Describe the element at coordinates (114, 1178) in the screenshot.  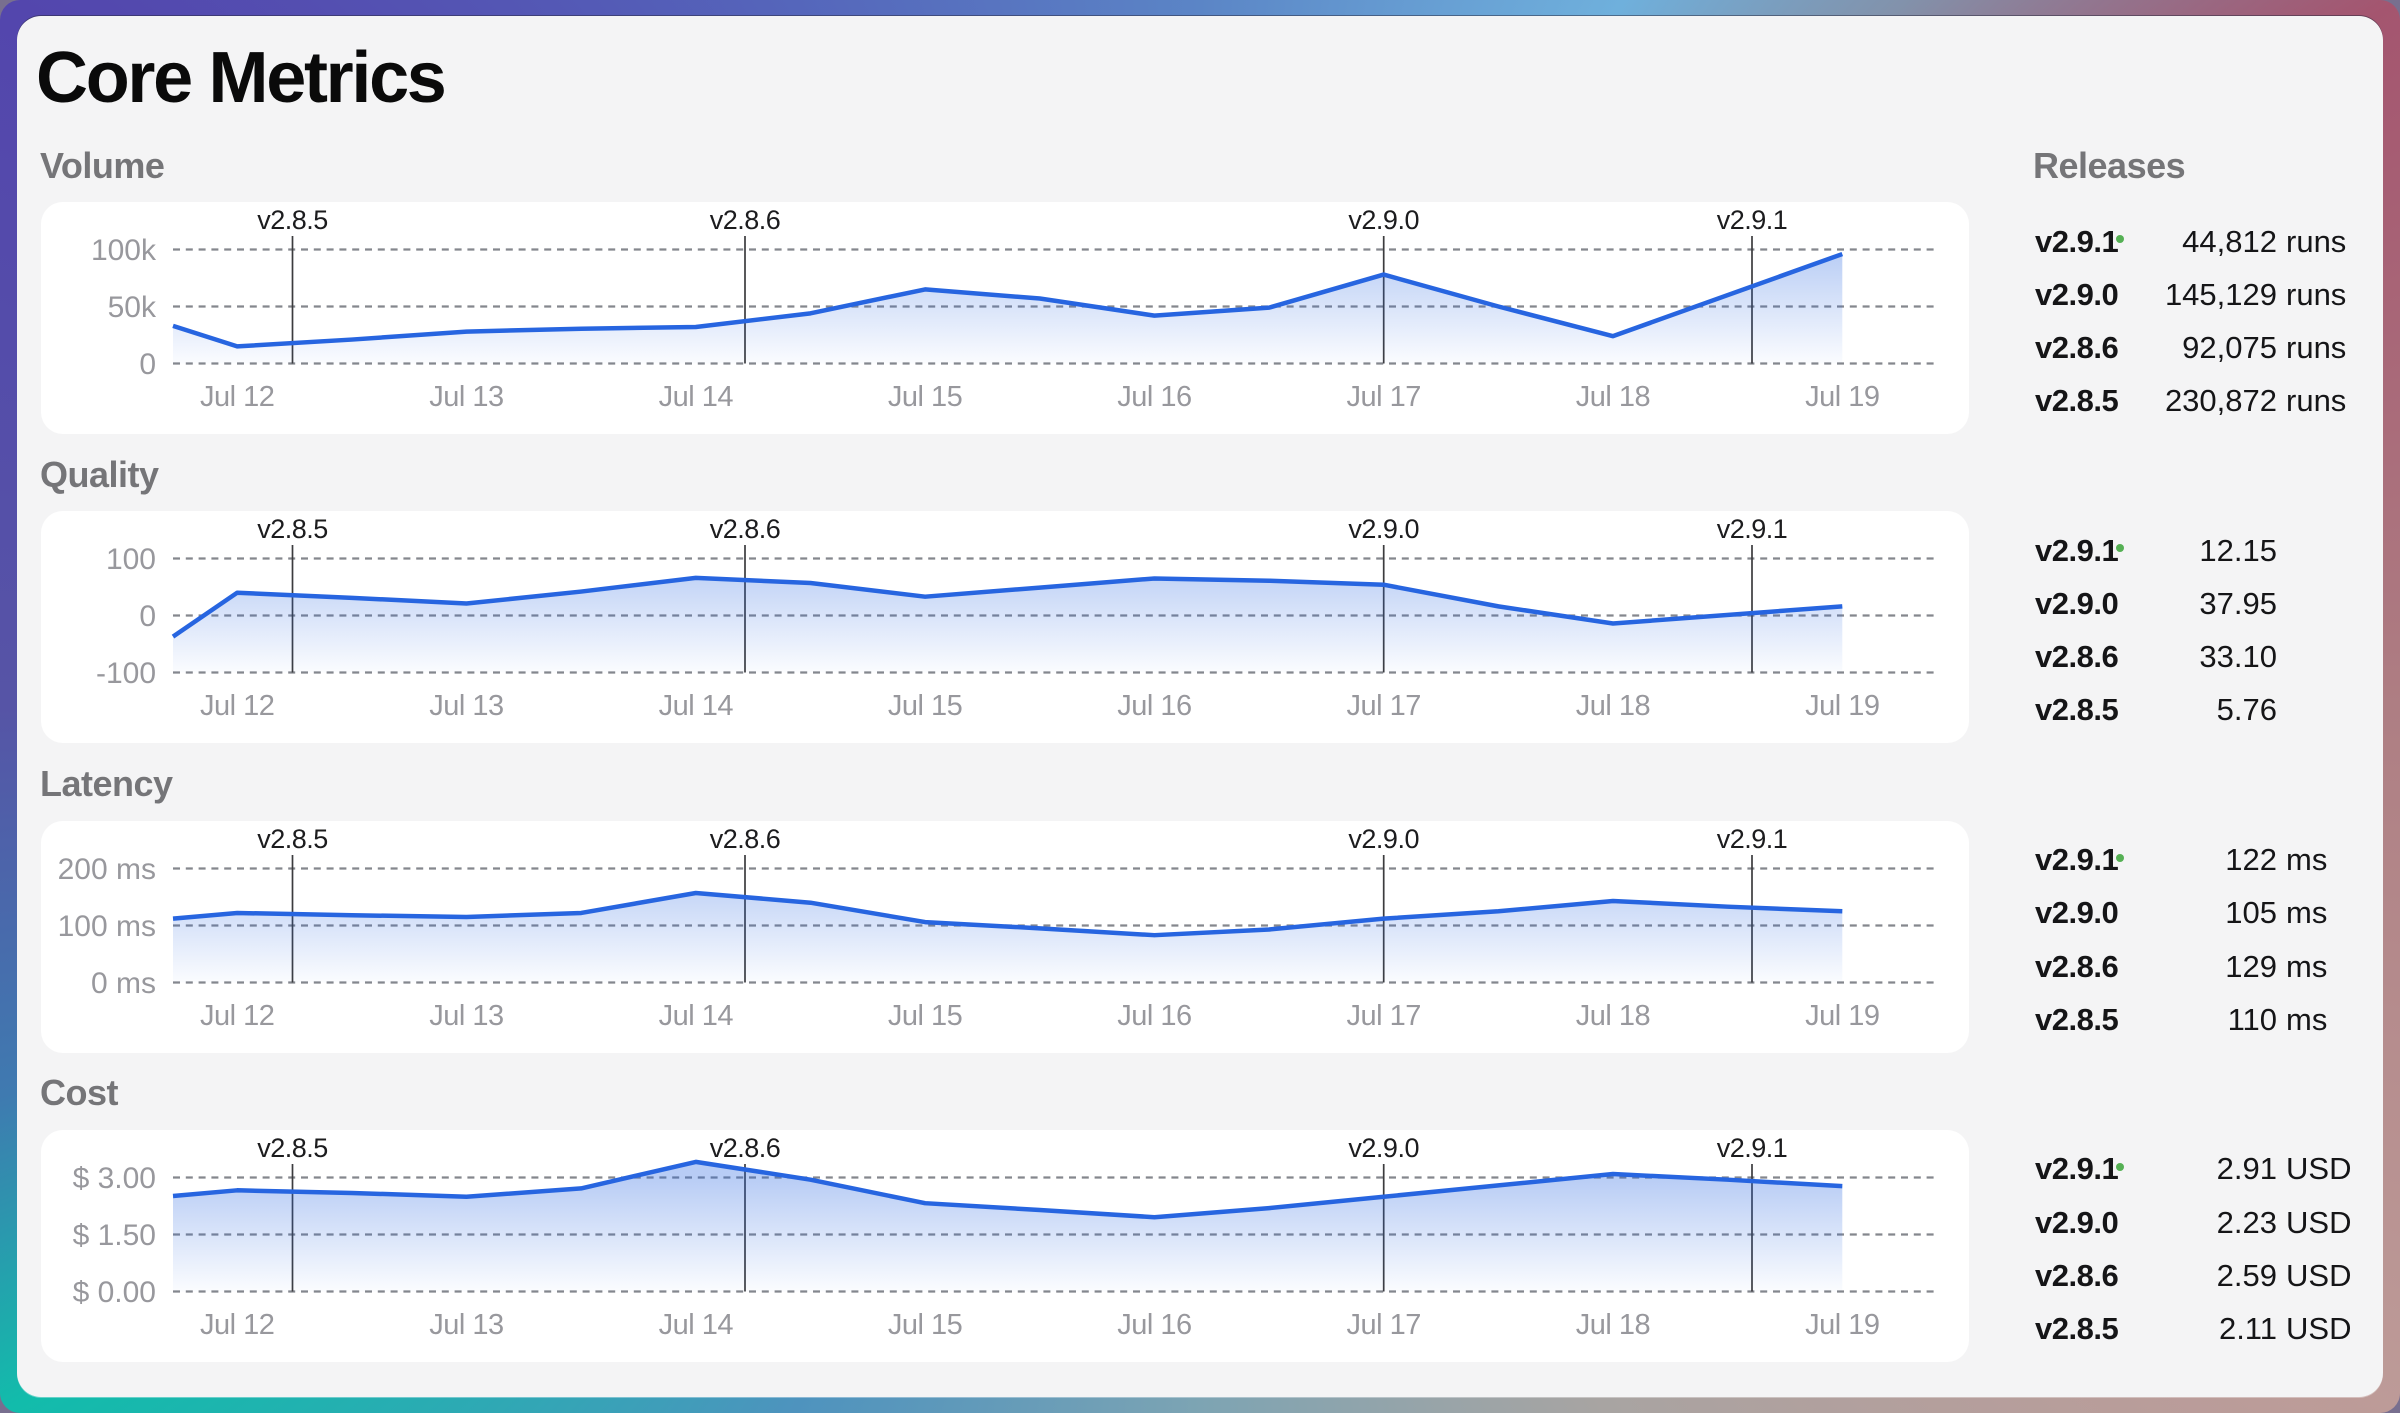
I see `svg-text: $ 3.00` at that location.